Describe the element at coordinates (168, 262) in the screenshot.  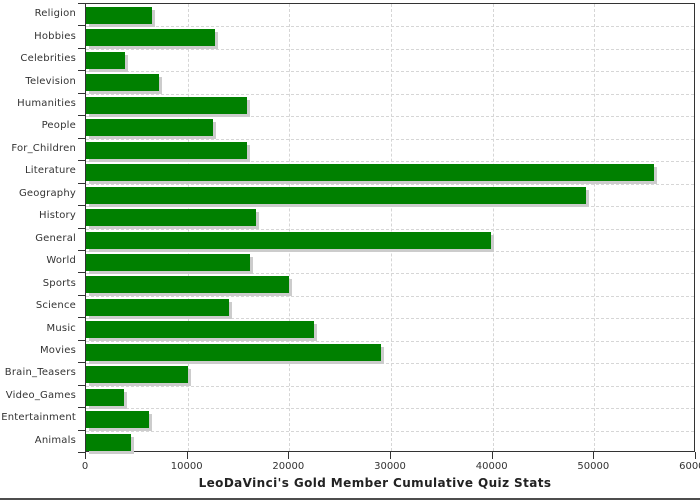
I see `bar-world` at that location.